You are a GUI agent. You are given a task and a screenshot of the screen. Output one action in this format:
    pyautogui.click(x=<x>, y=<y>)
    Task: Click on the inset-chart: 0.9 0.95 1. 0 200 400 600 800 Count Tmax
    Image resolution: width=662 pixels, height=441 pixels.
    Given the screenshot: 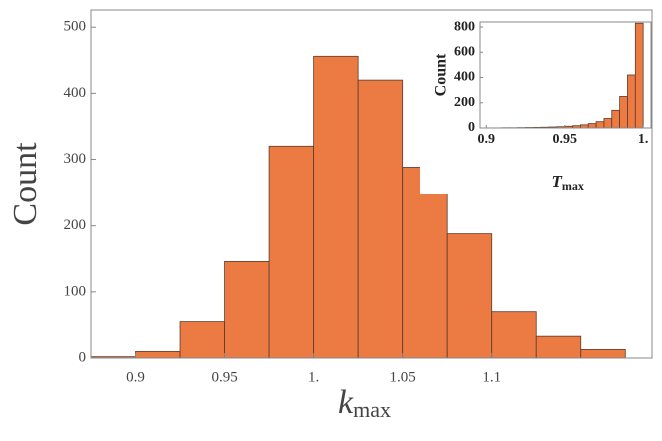 What is the action you would take?
    pyautogui.click(x=536, y=105)
    